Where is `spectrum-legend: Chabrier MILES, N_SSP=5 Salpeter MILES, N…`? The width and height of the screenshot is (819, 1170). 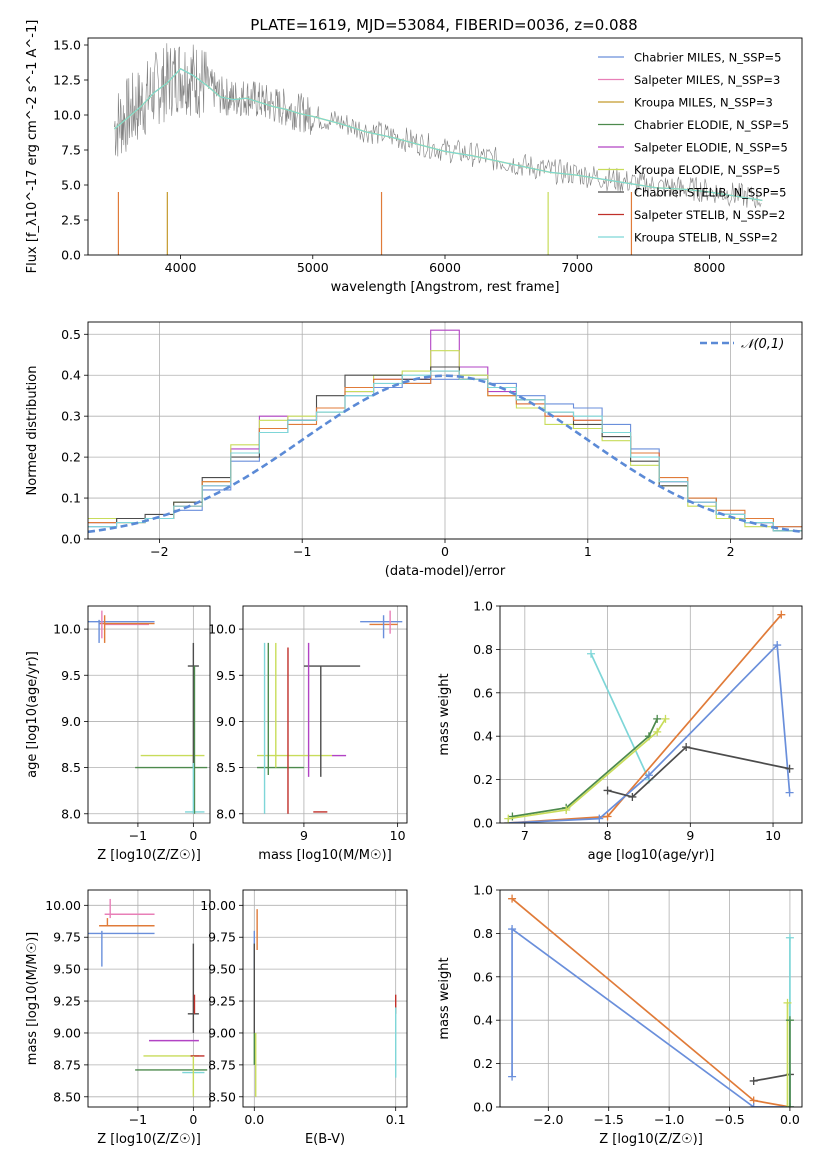 spectrum-legend: Chabrier MILES, N_SSP=5 Salpeter MILES, N… is located at coordinates (693, 148).